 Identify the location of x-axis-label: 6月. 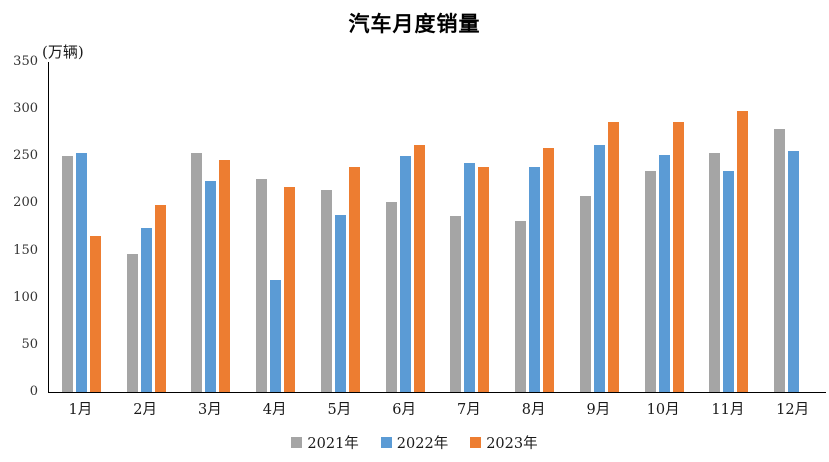
(404, 410).